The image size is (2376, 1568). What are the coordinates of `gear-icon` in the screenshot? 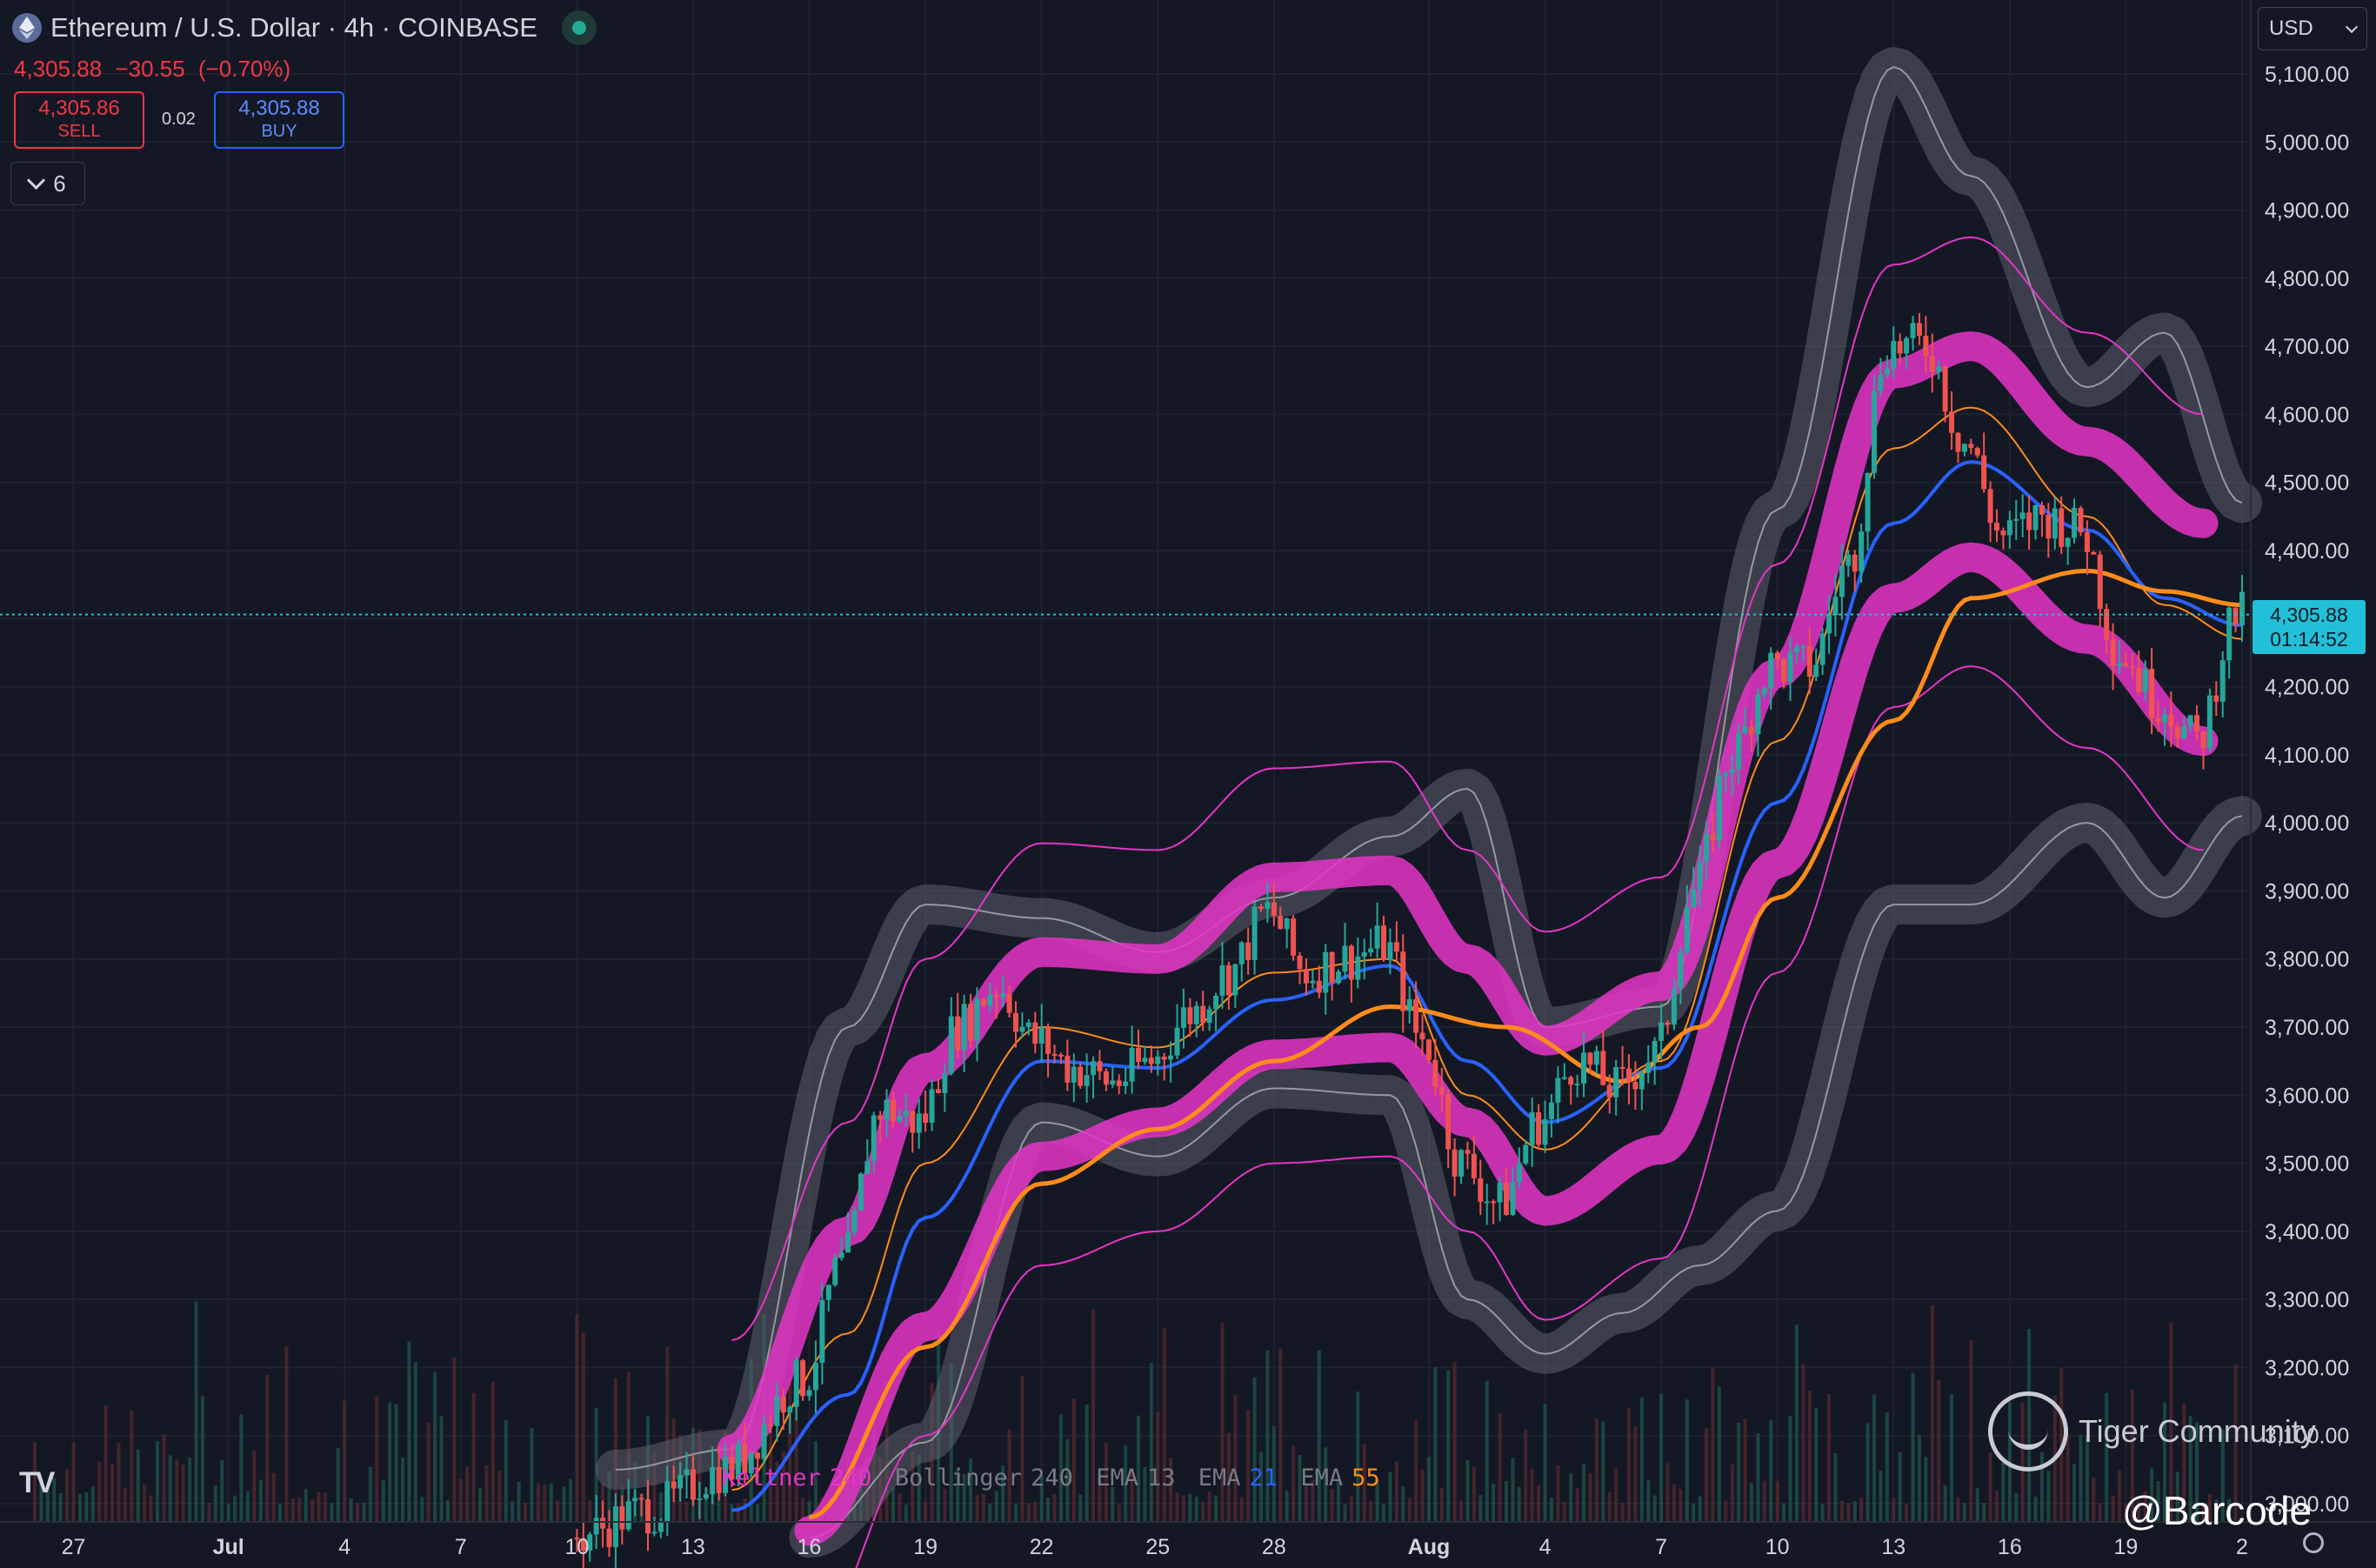 It's located at (2313, 1542).